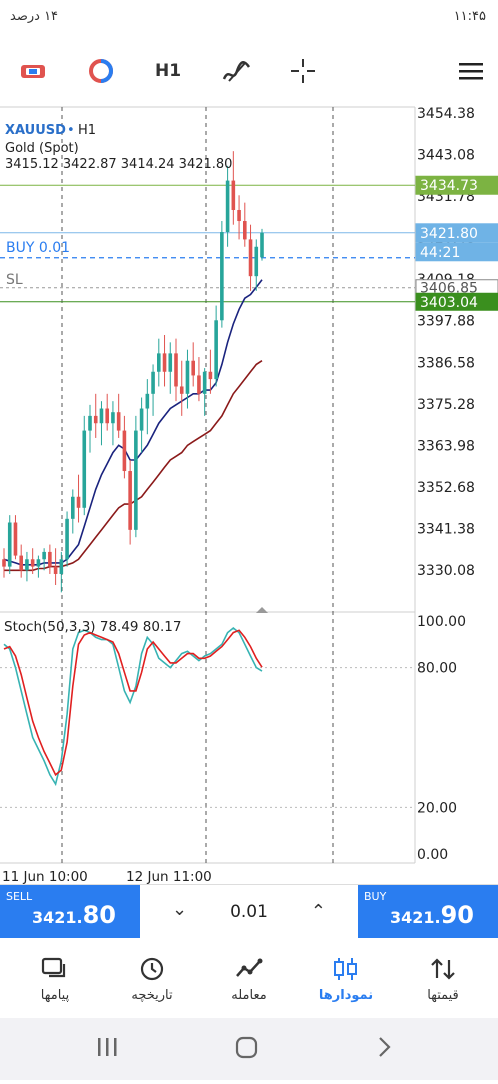 The image size is (498, 1084). Describe the element at coordinates (169, 877) in the screenshot. I see `time-label: 12 Jun 11:00` at that location.